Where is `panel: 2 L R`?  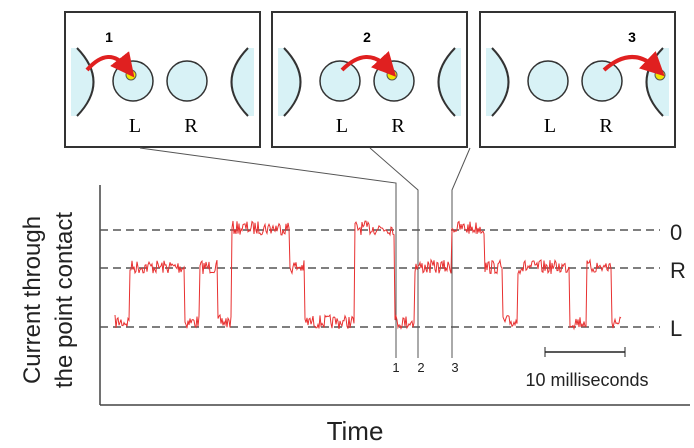
panel: 2 L R is located at coordinates (369, 79).